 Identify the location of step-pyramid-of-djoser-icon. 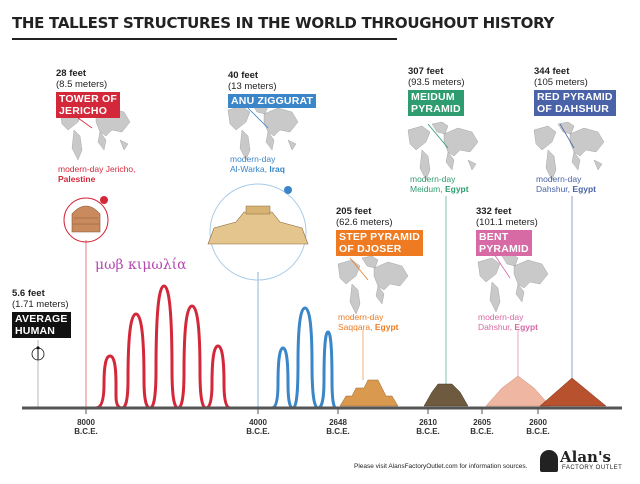
(369, 393).